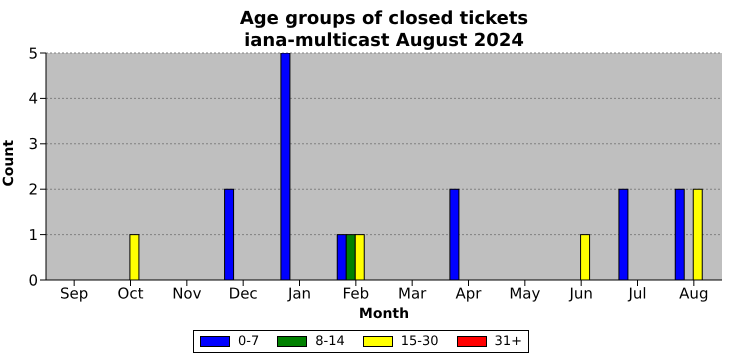 The width and height of the screenshot is (732, 361). What do you see at coordinates (469, 293) in the screenshot?
I see `x-tick-label: Apr` at bounding box center [469, 293].